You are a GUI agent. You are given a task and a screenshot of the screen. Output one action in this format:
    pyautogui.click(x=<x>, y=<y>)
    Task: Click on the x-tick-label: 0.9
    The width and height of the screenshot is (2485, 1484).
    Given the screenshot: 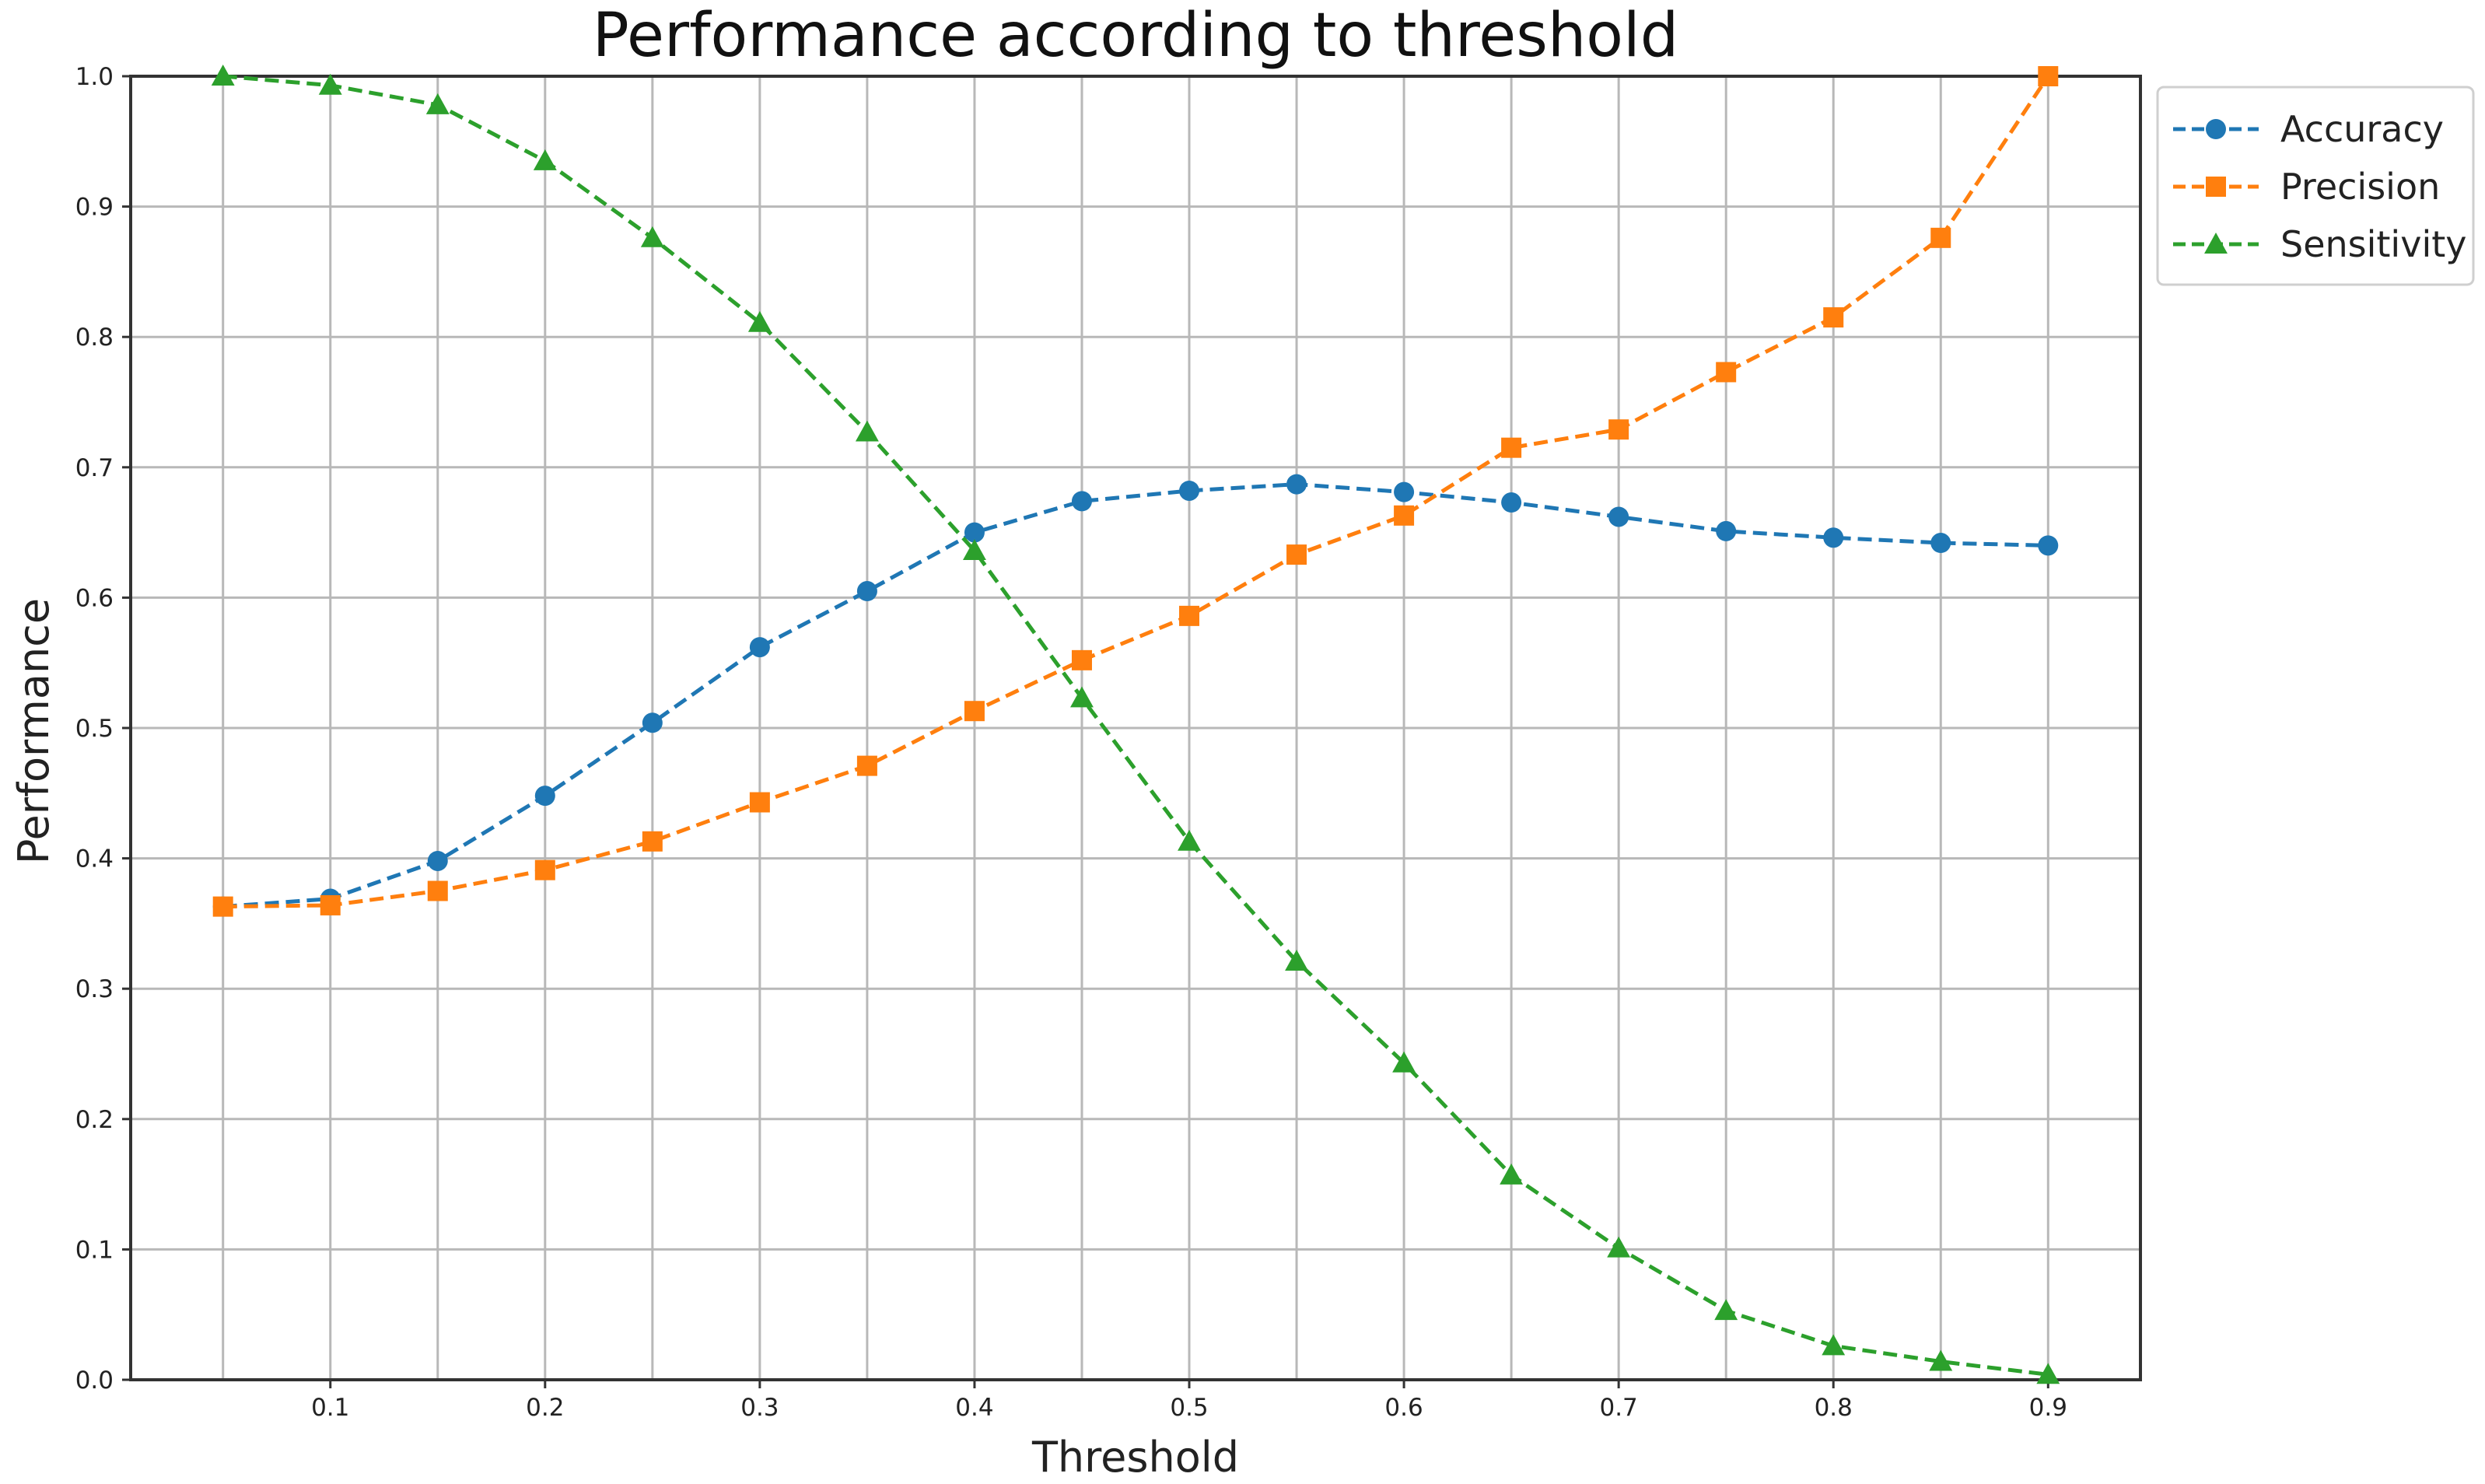 What is the action you would take?
    pyautogui.click(x=2048, y=1408)
    